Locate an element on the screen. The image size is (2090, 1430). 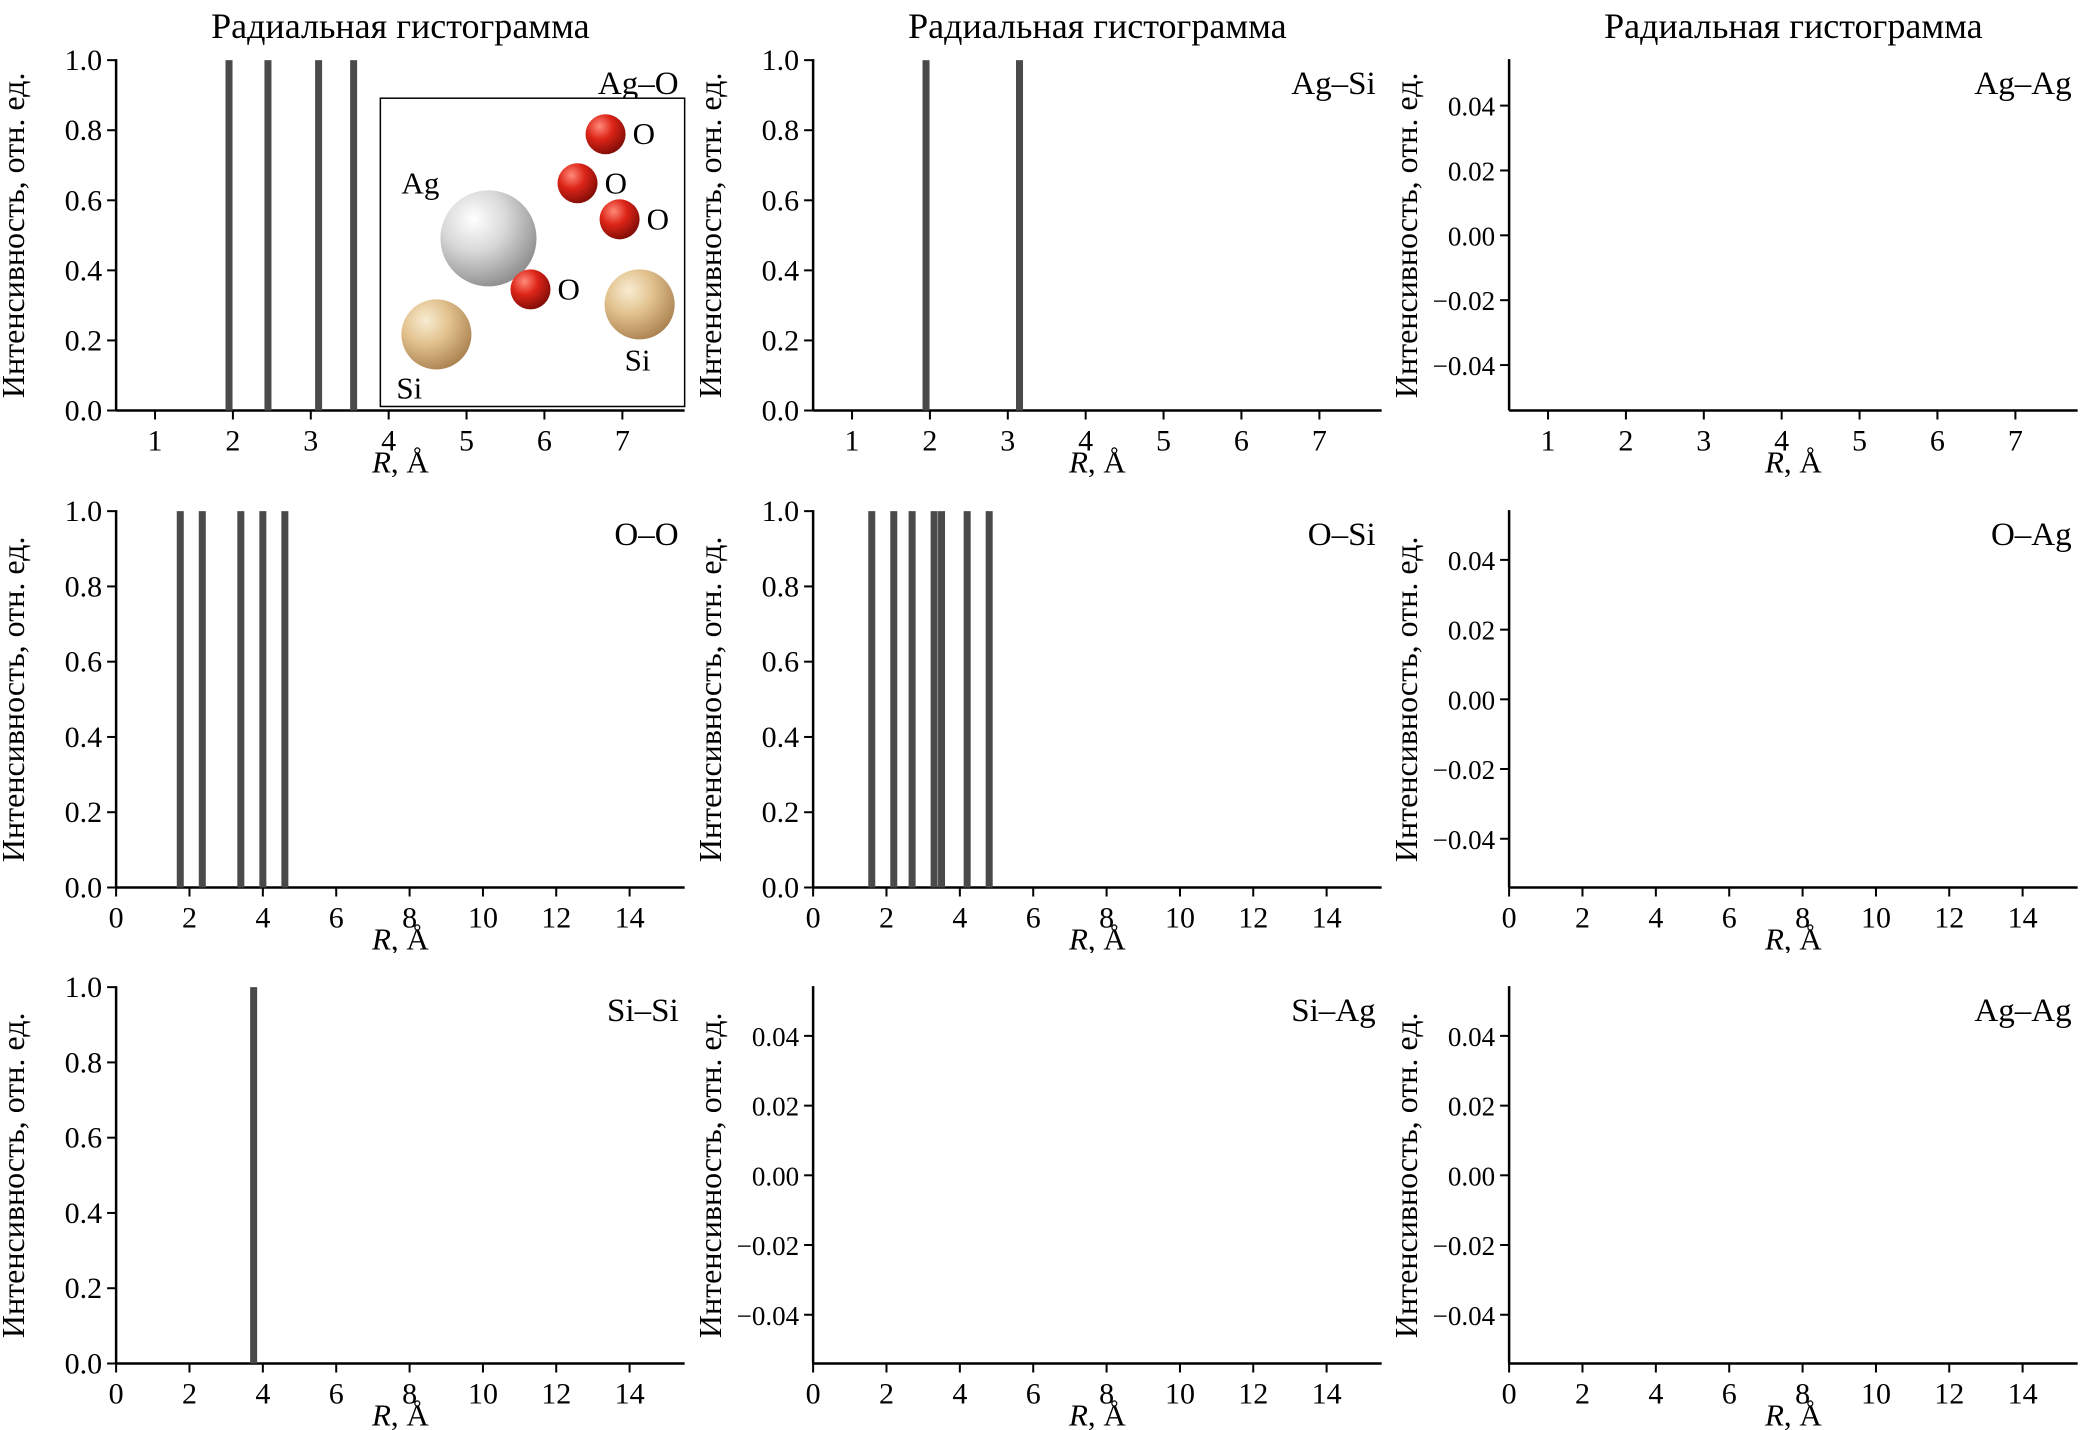
atom-si-sphere is located at coordinates (436, 334).